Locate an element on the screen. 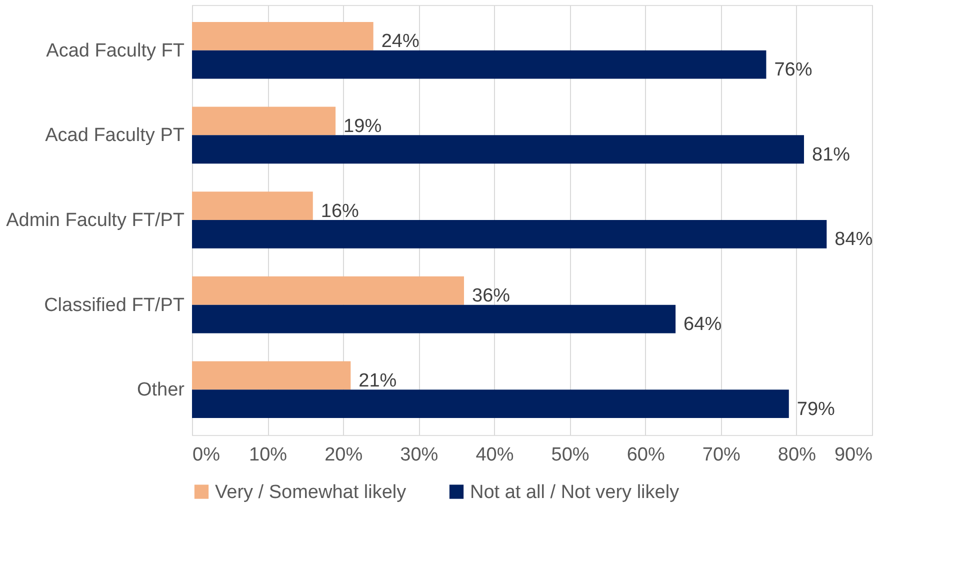 This screenshot has width=956, height=580. y-tick-label: Acad Faculty PT is located at coordinates (115, 135).